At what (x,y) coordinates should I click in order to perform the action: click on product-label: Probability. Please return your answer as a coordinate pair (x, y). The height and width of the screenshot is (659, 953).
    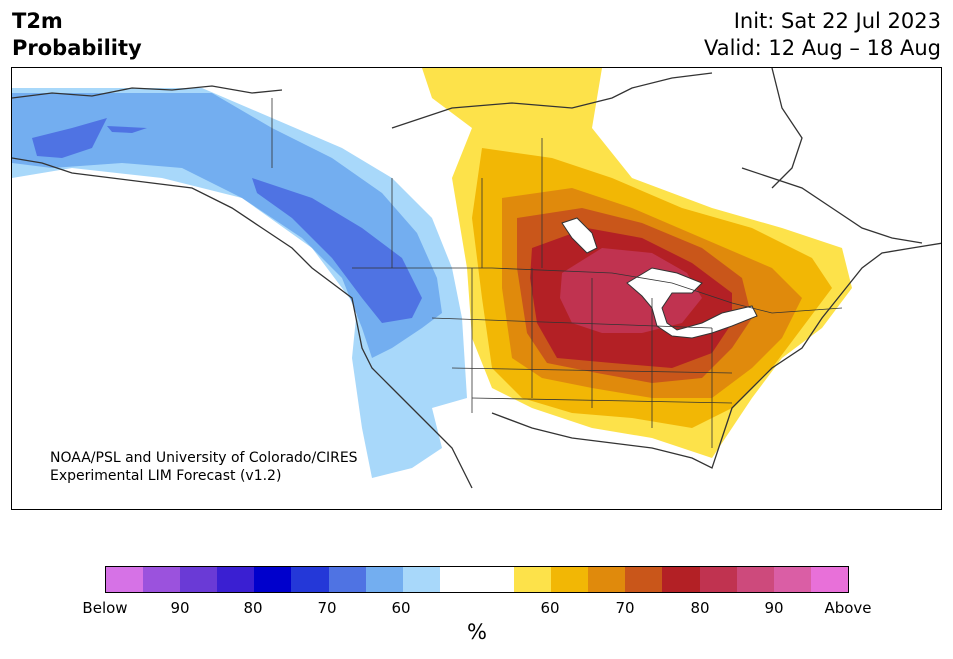
    Looking at the image, I should click on (77, 48).